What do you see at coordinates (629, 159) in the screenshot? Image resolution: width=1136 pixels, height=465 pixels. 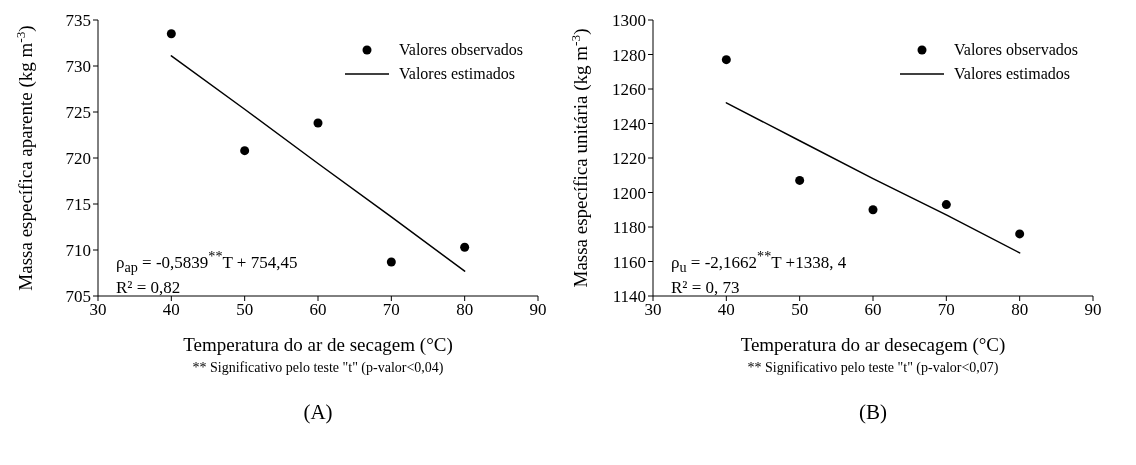 I see `y-tick-label: 1220` at bounding box center [629, 159].